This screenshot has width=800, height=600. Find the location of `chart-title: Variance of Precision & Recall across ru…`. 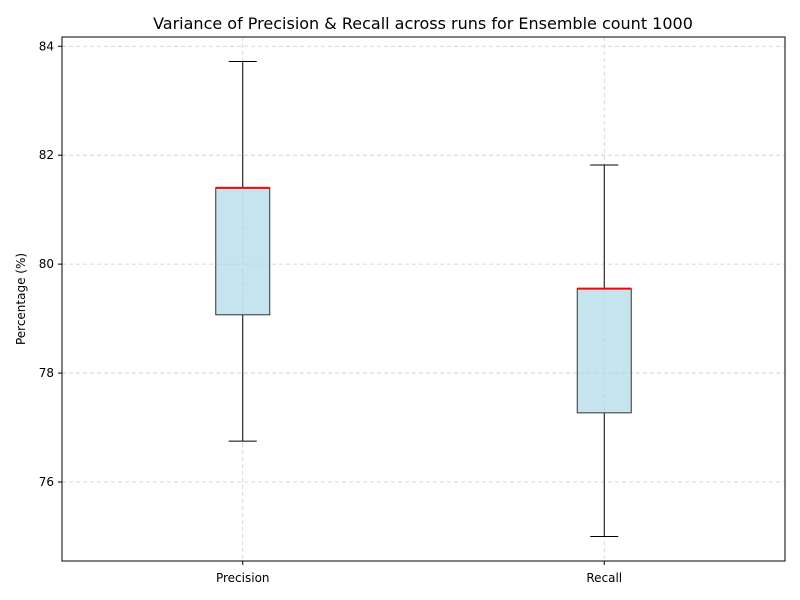

chart-title: Variance of Precision & Recall across ru… is located at coordinates (423, 23).